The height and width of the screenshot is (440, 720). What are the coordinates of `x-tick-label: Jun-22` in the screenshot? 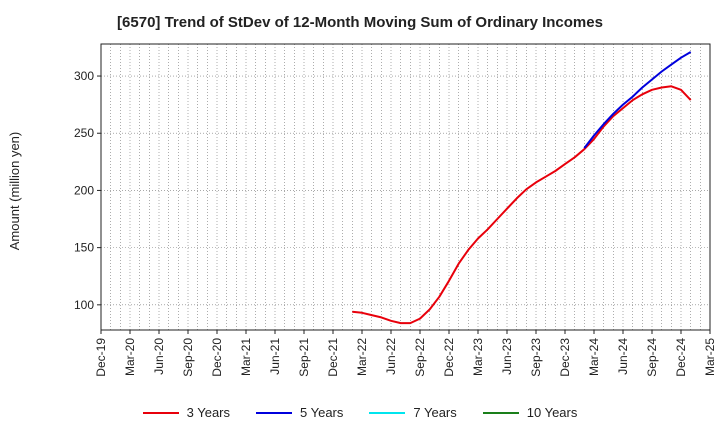 It's located at (391, 356).